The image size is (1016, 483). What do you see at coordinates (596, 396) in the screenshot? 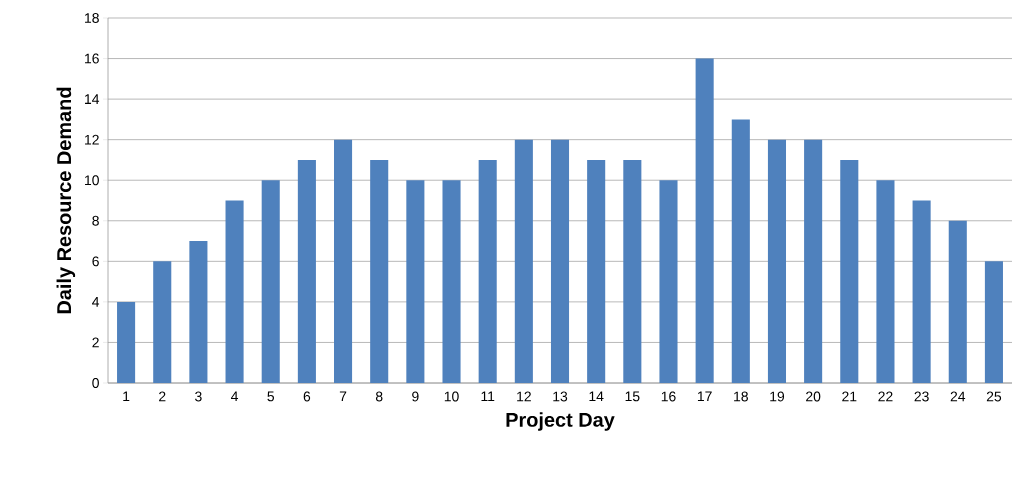
I see `x-tick-label: 14` at bounding box center [596, 396].